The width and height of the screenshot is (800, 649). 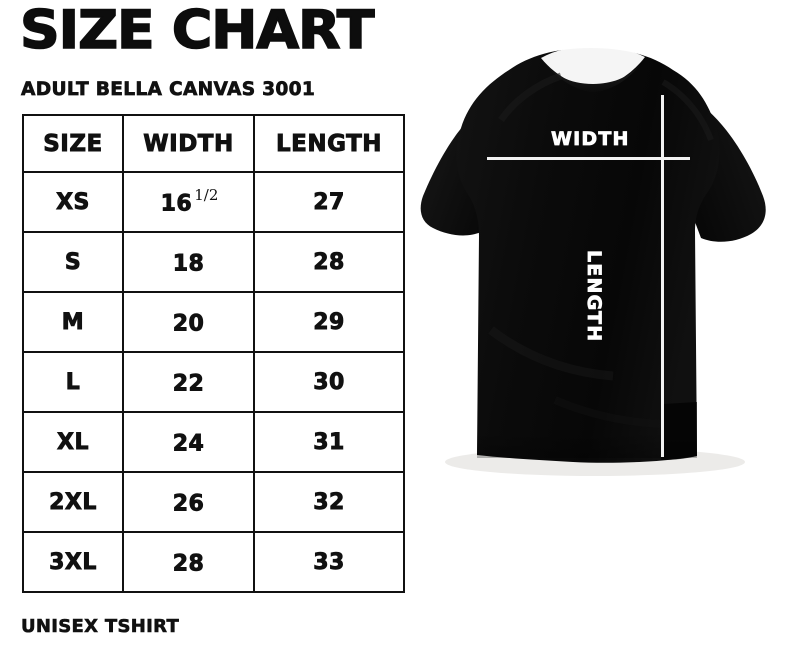 I want to click on cell-width-value: 16, so click(x=176, y=204).